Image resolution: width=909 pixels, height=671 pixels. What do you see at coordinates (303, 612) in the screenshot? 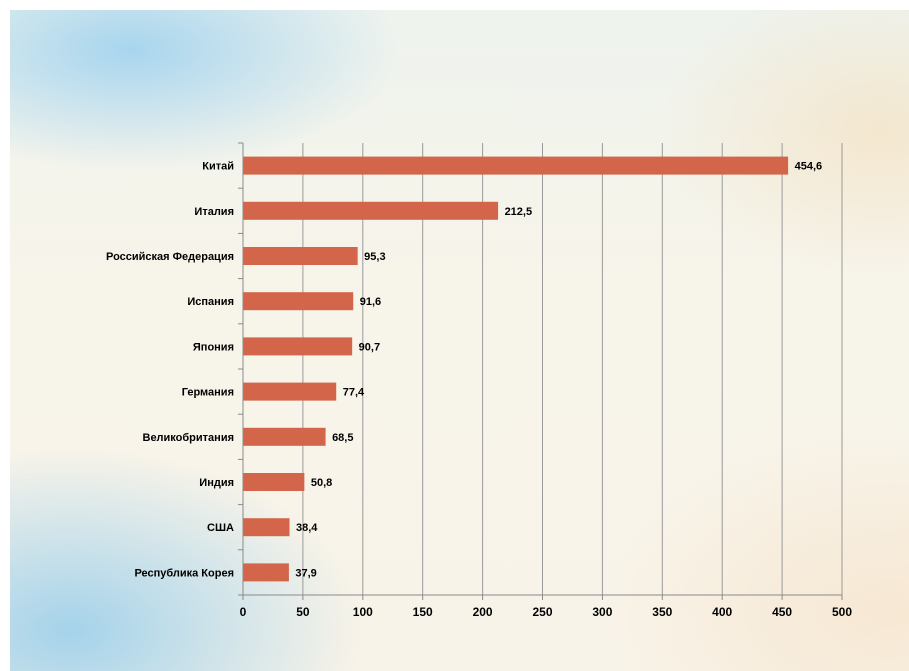
I see `x-tick-label: 50` at bounding box center [303, 612].